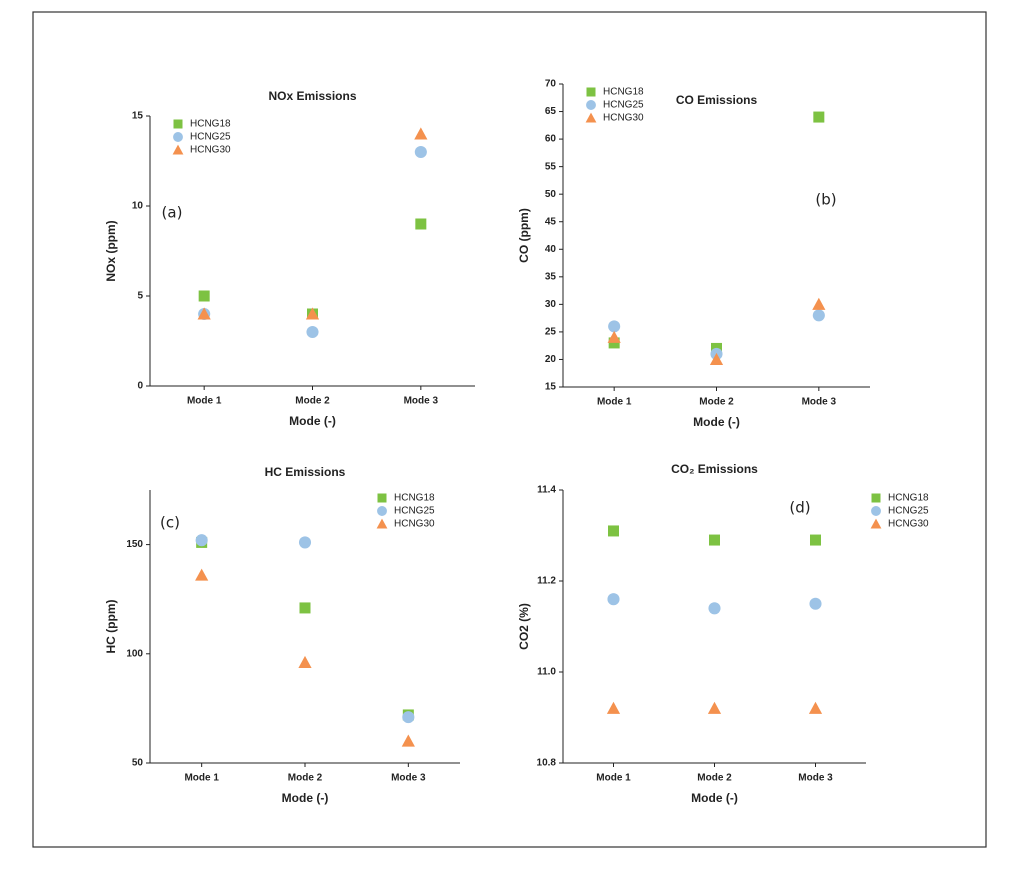  What do you see at coordinates (524, 626) in the screenshot?
I see `y-axis-label: CO2 (%)` at bounding box center [524, 626].